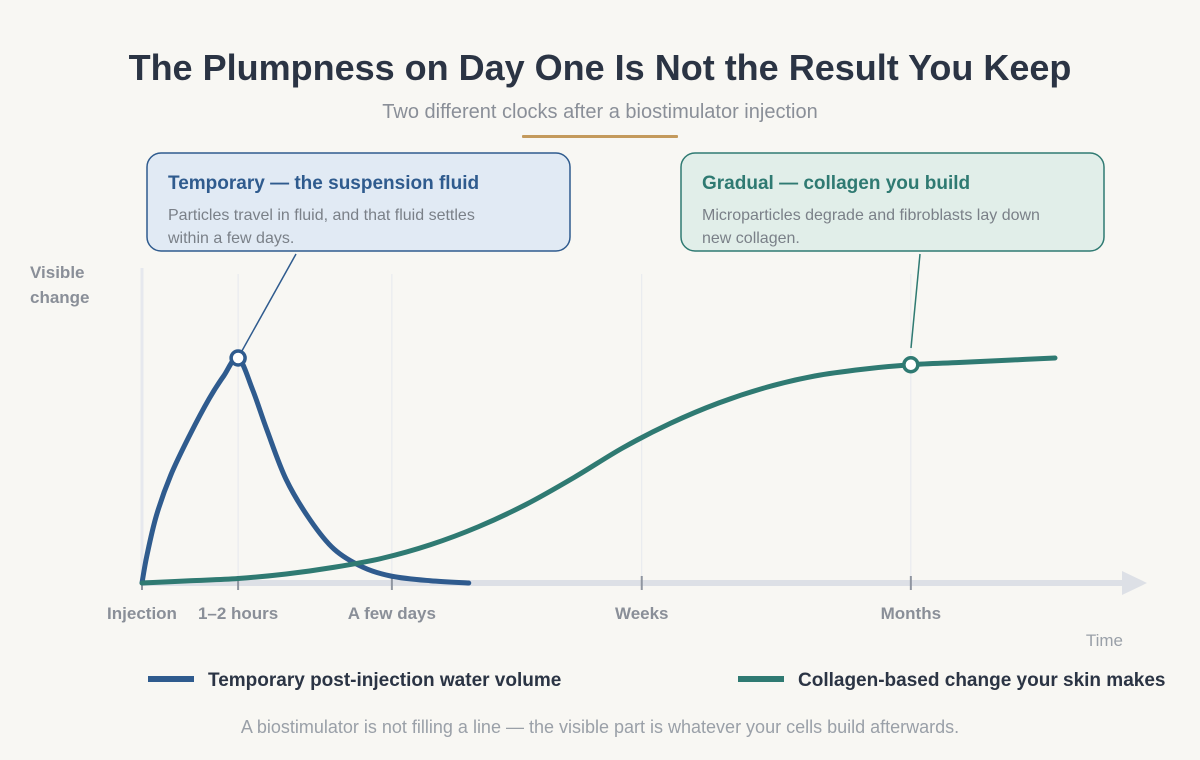  I want to click on x-tick-label: Injection, so click(142, 613).